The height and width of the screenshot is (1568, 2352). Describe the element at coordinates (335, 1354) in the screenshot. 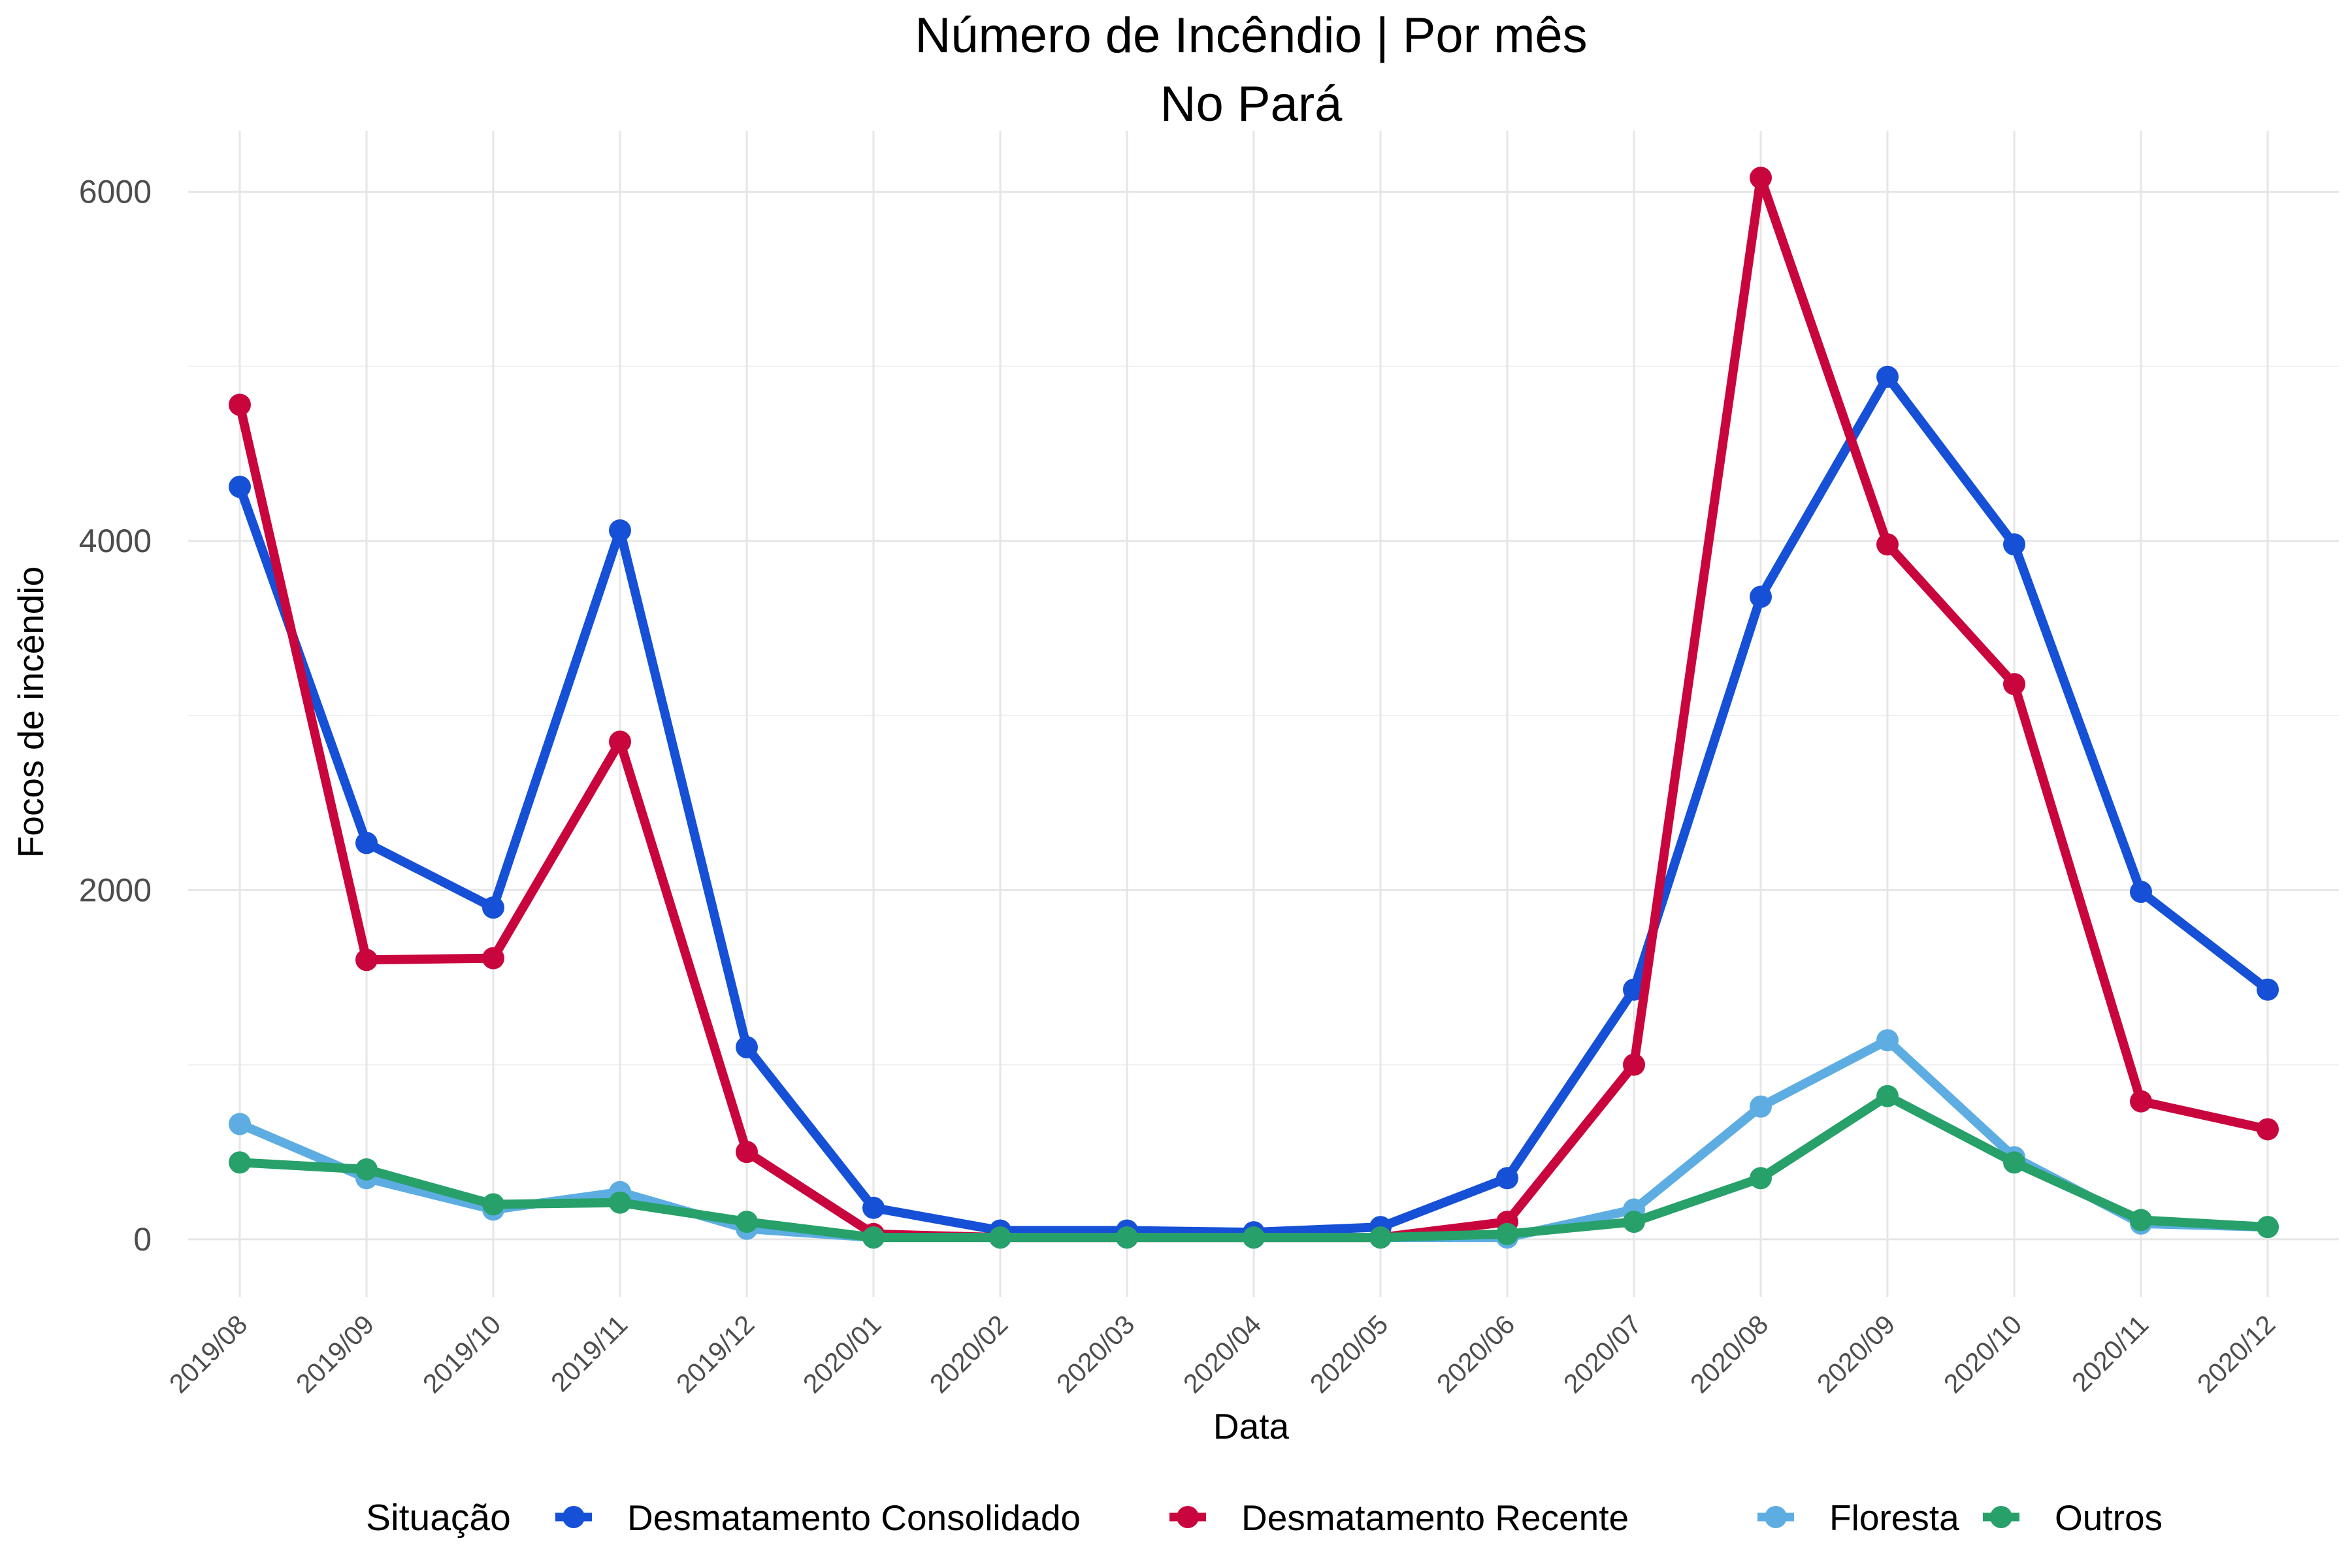

I see `x-tick-label: 2019/09` at that location.